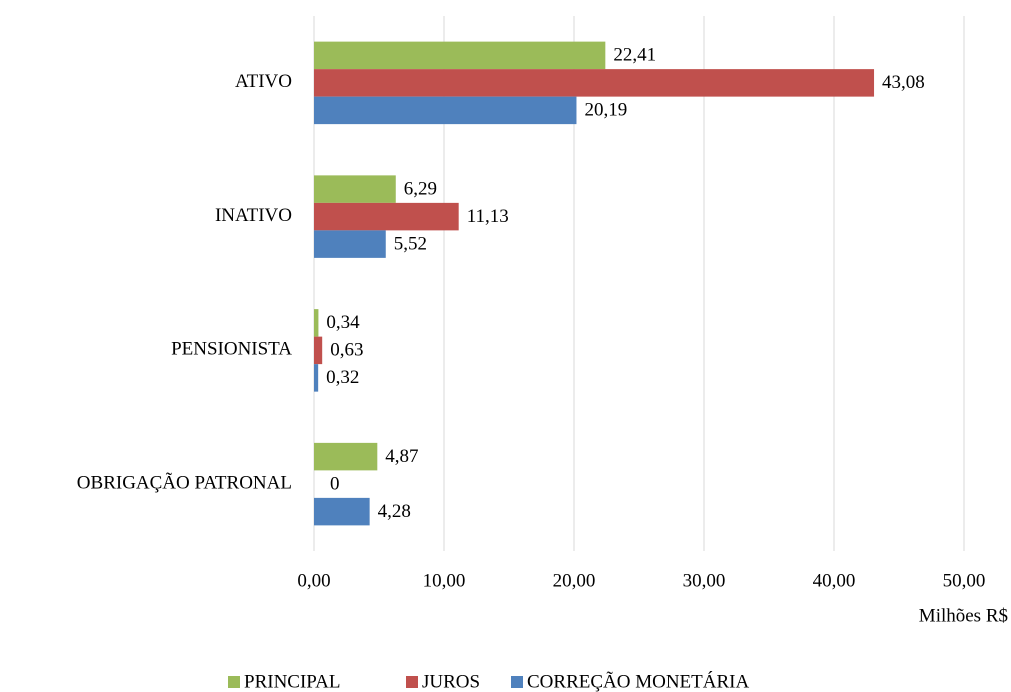 The height and width of the screenshot is (692, 1011). Describe the element at coordinates (342, 377) in the screenshot. I see `data-label: 0,32` at that location.